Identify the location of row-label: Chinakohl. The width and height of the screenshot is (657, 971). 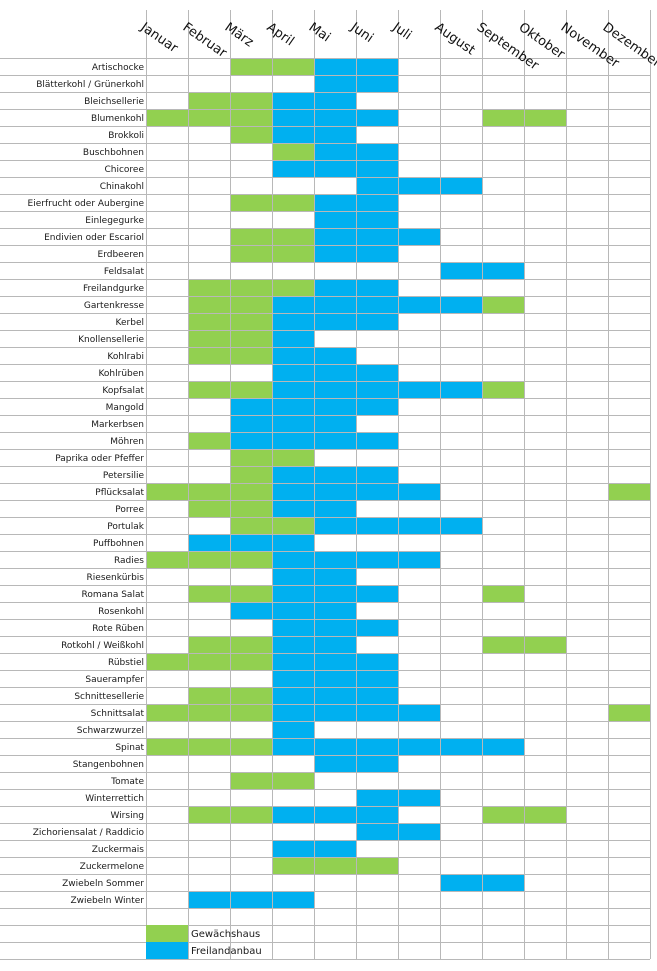
(122, 187).